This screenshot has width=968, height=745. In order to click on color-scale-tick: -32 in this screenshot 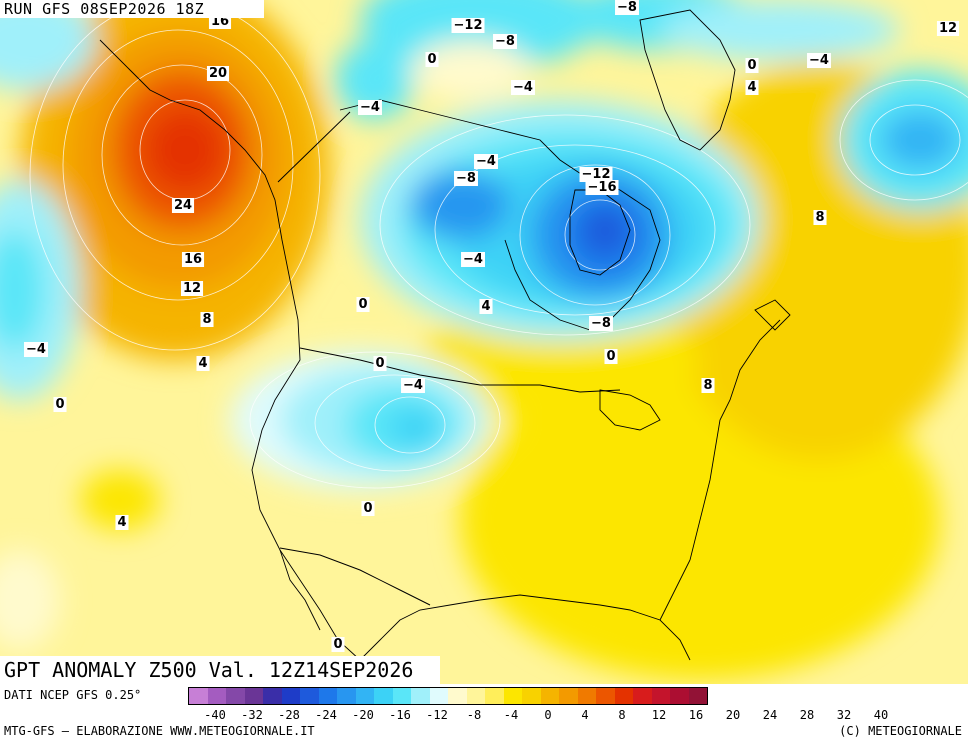, I will do `click(252, 715)`.